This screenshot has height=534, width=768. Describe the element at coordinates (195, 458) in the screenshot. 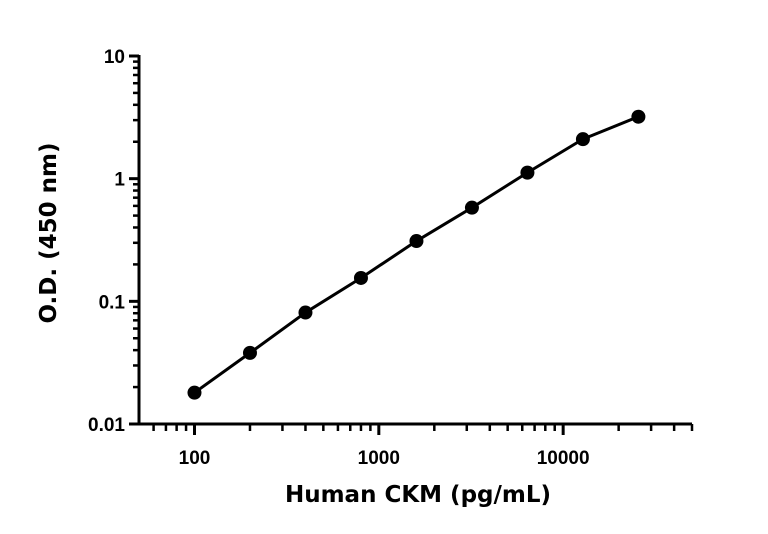

I see `x-tick-label: 100` at that location.